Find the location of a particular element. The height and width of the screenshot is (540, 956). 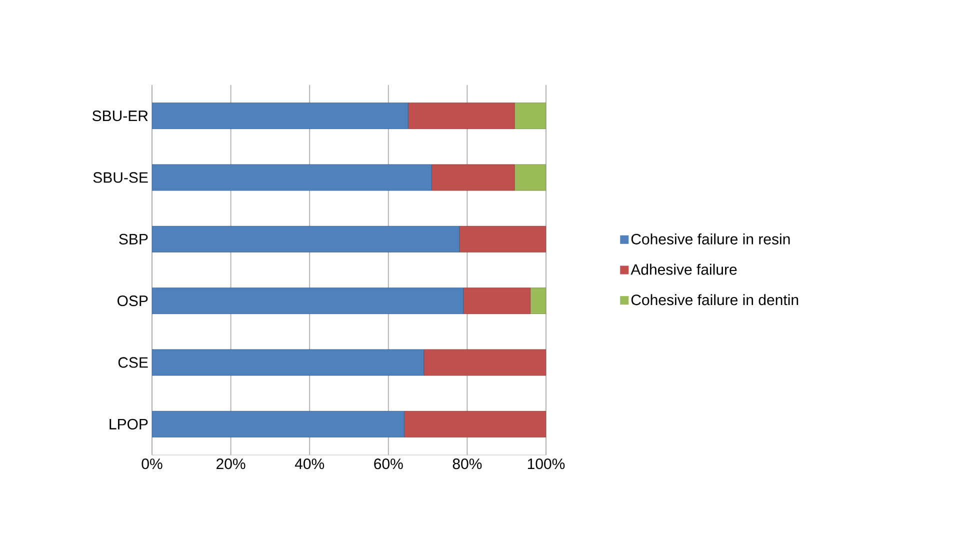

y-tick-label: SBU-SE is located at coordinates (120, 177).